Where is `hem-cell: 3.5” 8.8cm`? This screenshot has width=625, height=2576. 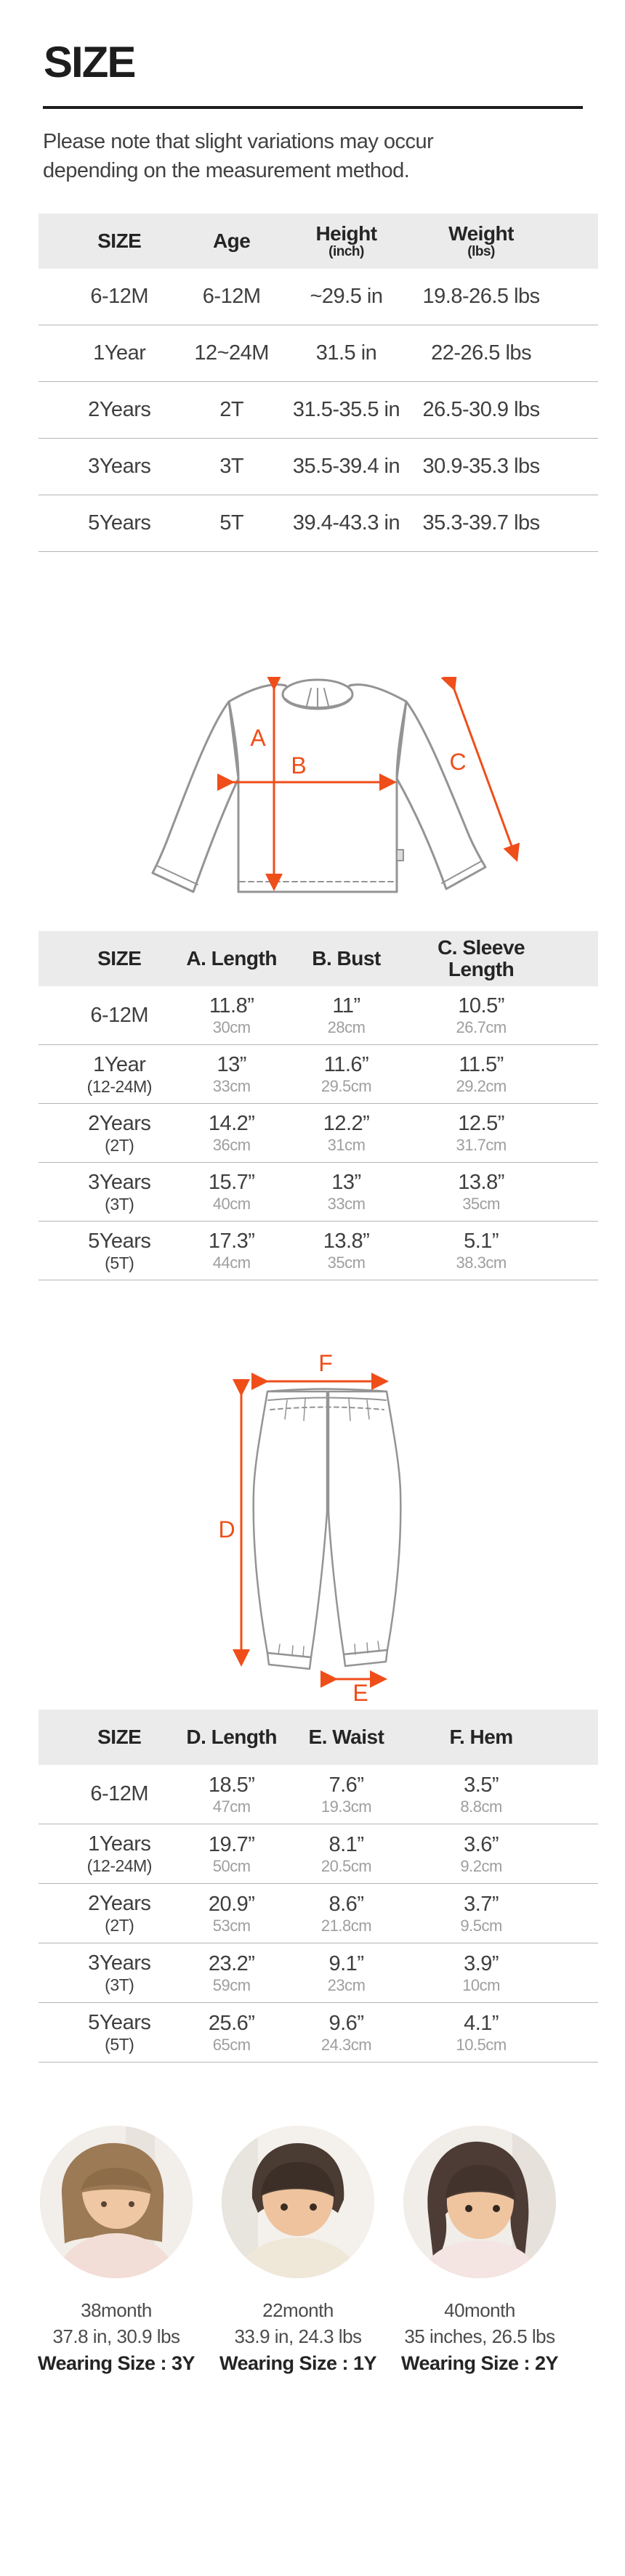 hem-cell: 3.5” 8.8cm is located at coordinates (481, 1795).